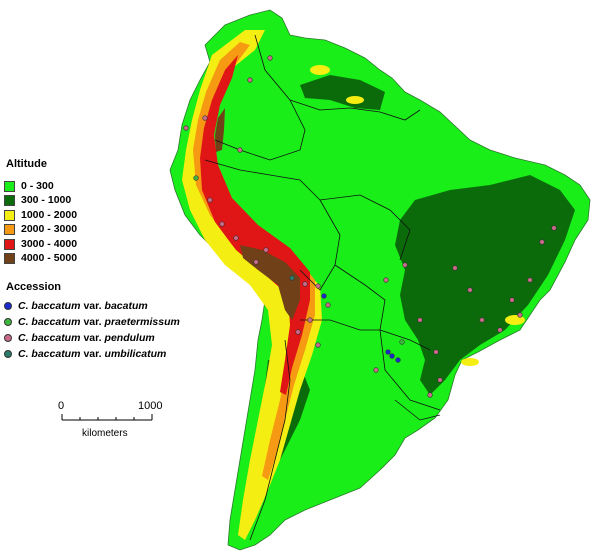 This screenshot has height=552, width=600. I want to click on legend-accession-item: C. baccatum var. praetermissum, so click(92, 322).